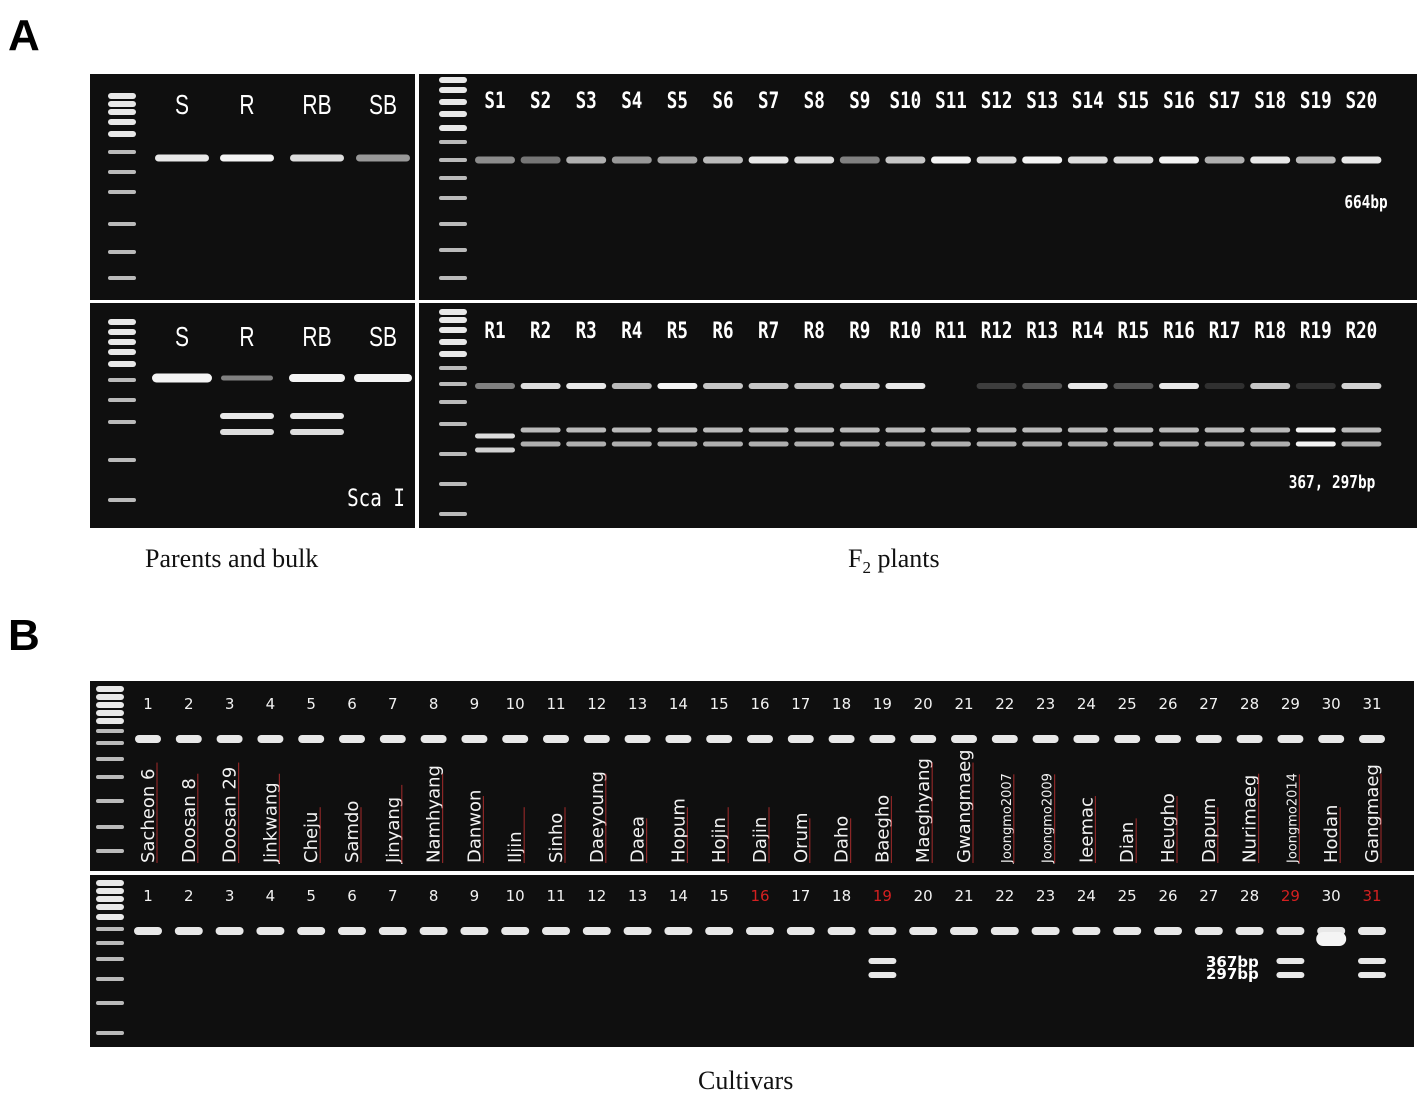 The width and height of the screenshot is (1417, 1108). Describe the element at coordinates (271, 704) in the screenshot. I see `cultivar-top-lane-number: 4` at that location.